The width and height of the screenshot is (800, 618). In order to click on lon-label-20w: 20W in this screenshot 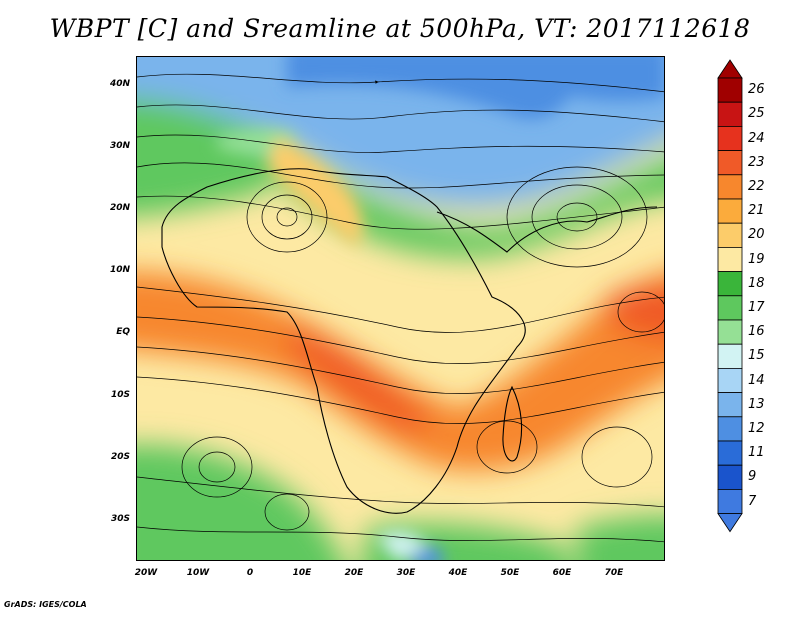, I will do `click(146, 573)`.